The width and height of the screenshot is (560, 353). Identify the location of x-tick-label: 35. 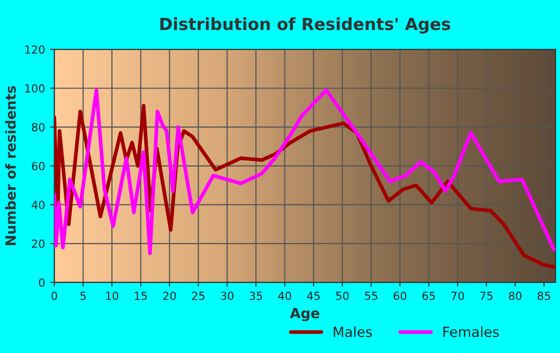
(256, 296).